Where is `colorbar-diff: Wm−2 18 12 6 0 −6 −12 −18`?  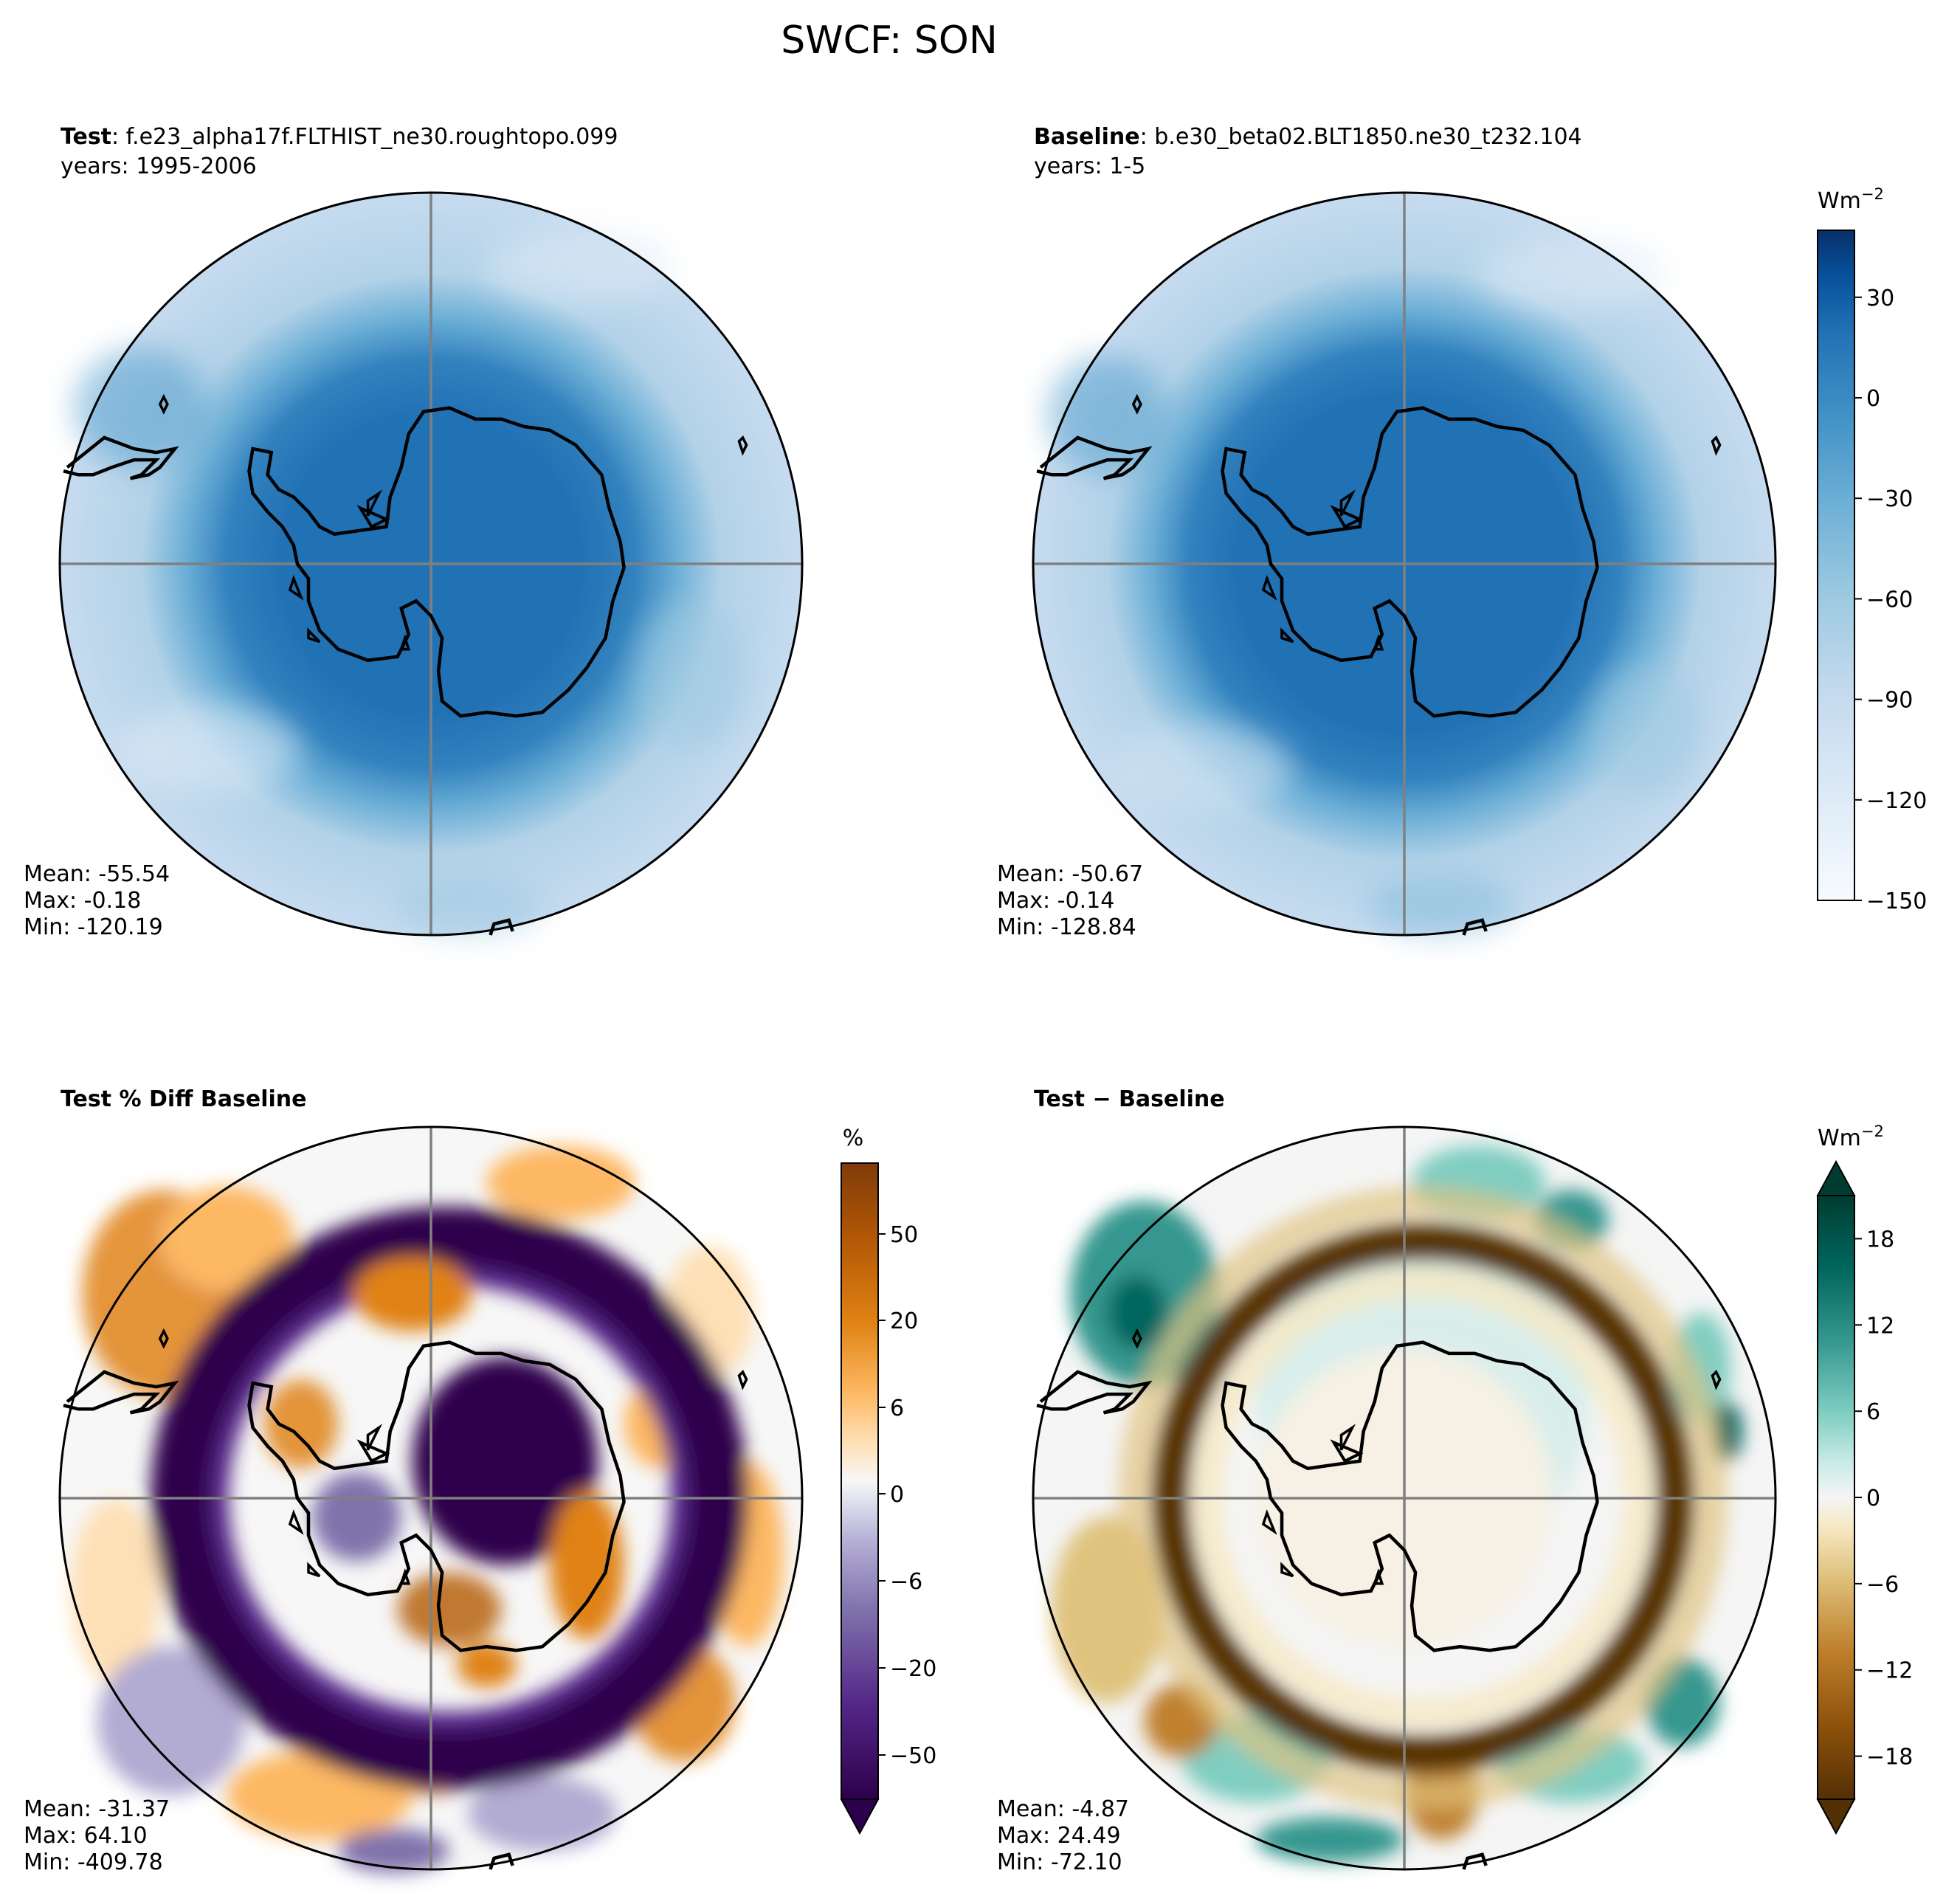 colorbar-diff: Wm−2 18 12 6 0 −6 −12 −18 is located at coordinates (1864, 1479).